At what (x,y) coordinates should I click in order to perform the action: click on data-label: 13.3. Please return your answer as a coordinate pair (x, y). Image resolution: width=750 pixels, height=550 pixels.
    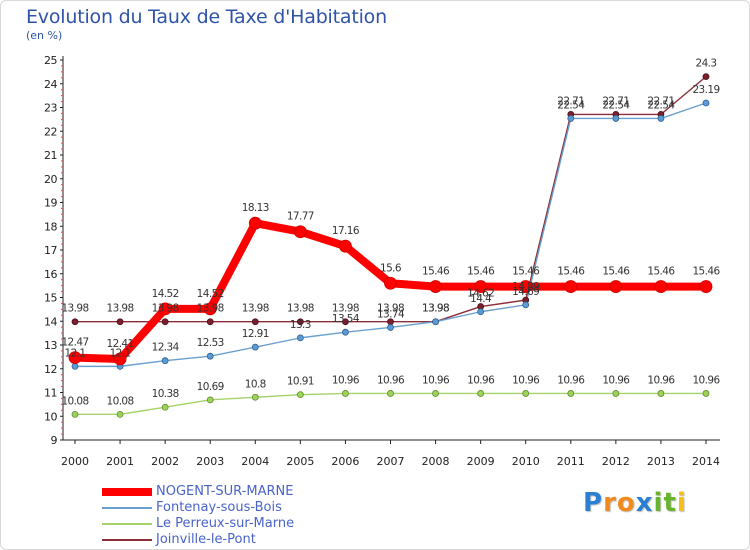
    Looking at the image, I should click on (300, 325).